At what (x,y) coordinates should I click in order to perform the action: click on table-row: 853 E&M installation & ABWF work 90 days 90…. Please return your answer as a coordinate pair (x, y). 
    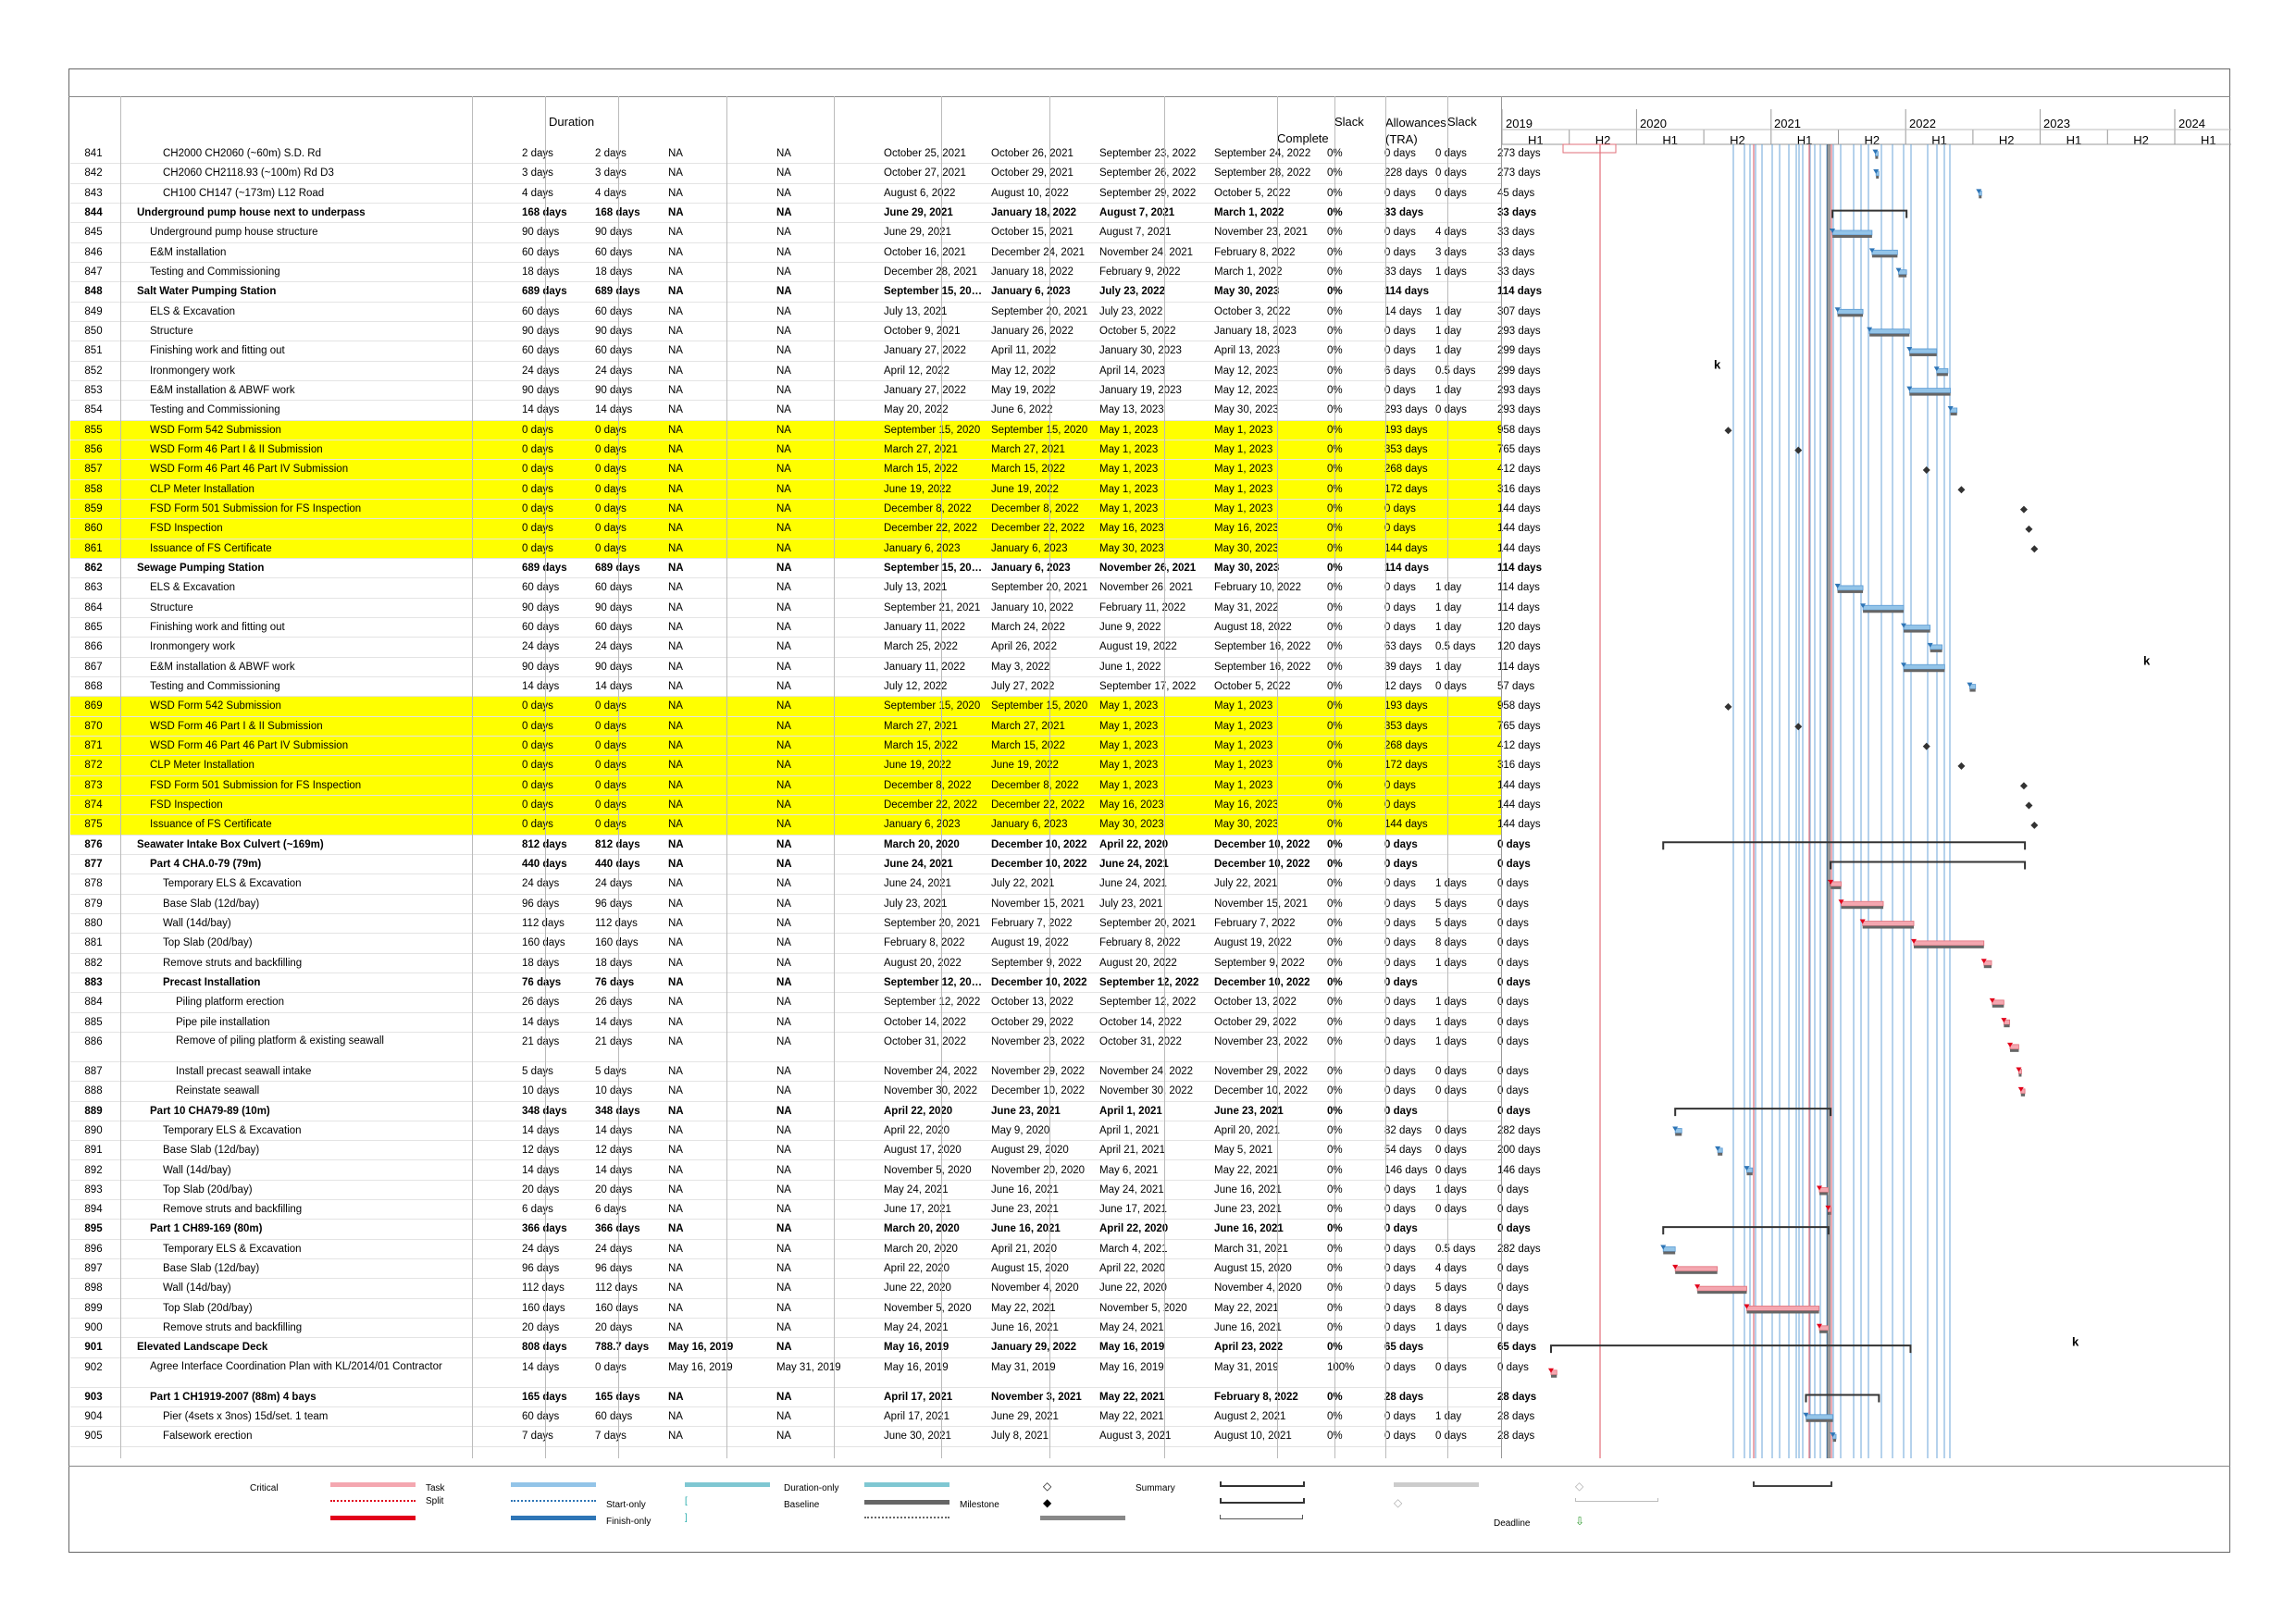
    Looking at the image, I should click on (806, 391).